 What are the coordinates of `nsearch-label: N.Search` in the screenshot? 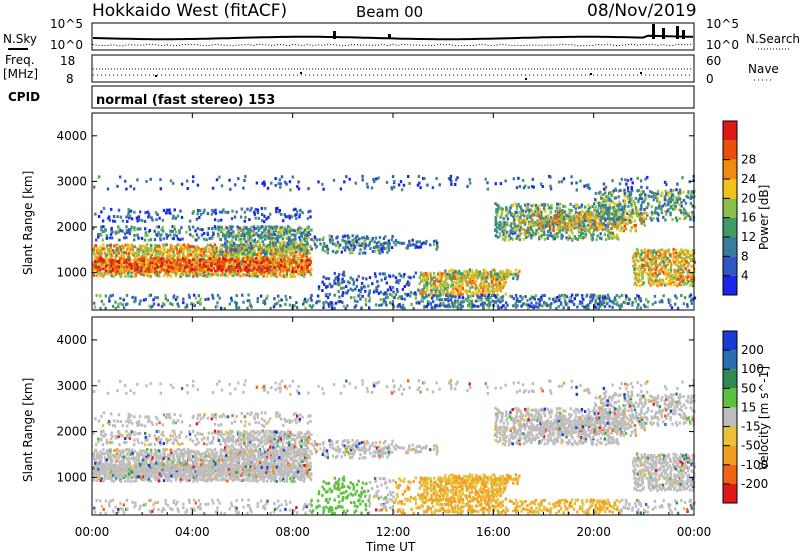 It's located at (773, 39).